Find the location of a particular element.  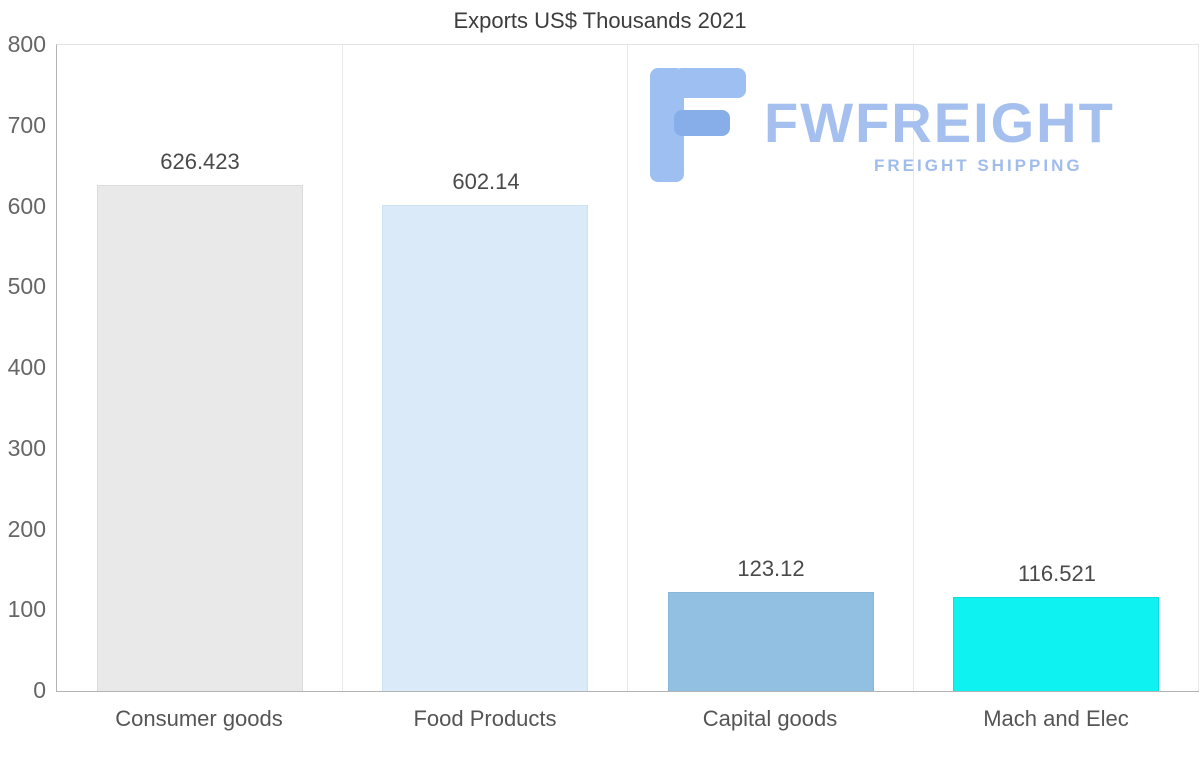

y-tick-label: 200 is located at coordinates (26, 529).